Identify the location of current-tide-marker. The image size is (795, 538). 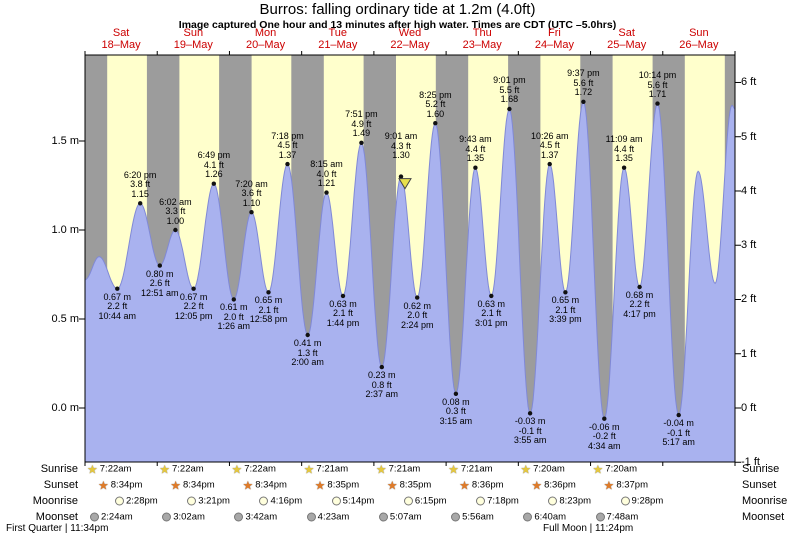
(405, 184).